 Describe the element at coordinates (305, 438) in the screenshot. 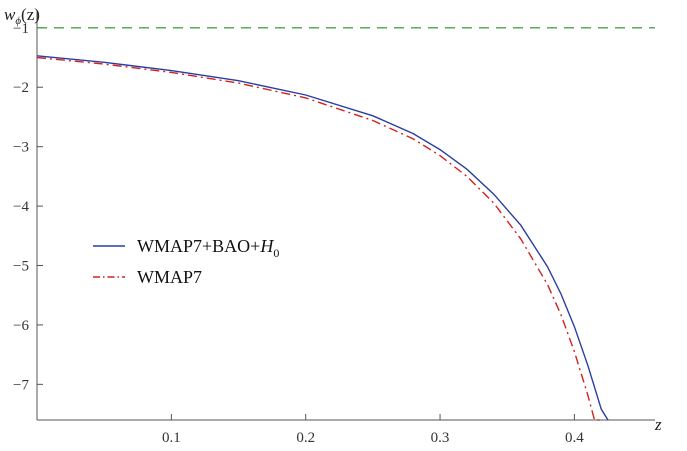

I see `x-tick-label: 0.2` at that location.